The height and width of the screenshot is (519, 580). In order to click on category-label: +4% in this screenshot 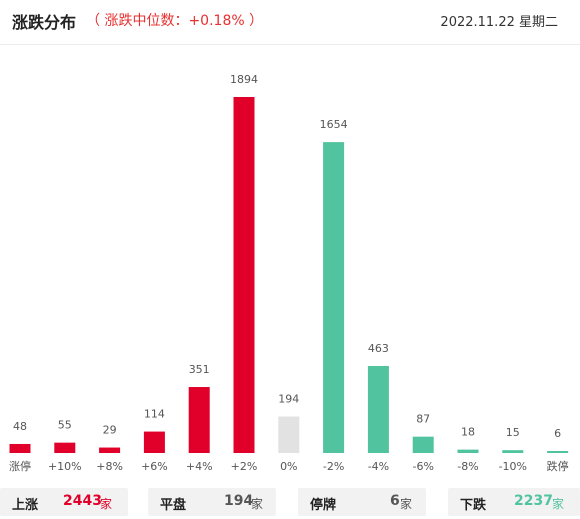, I will do `click(199, 466)`.